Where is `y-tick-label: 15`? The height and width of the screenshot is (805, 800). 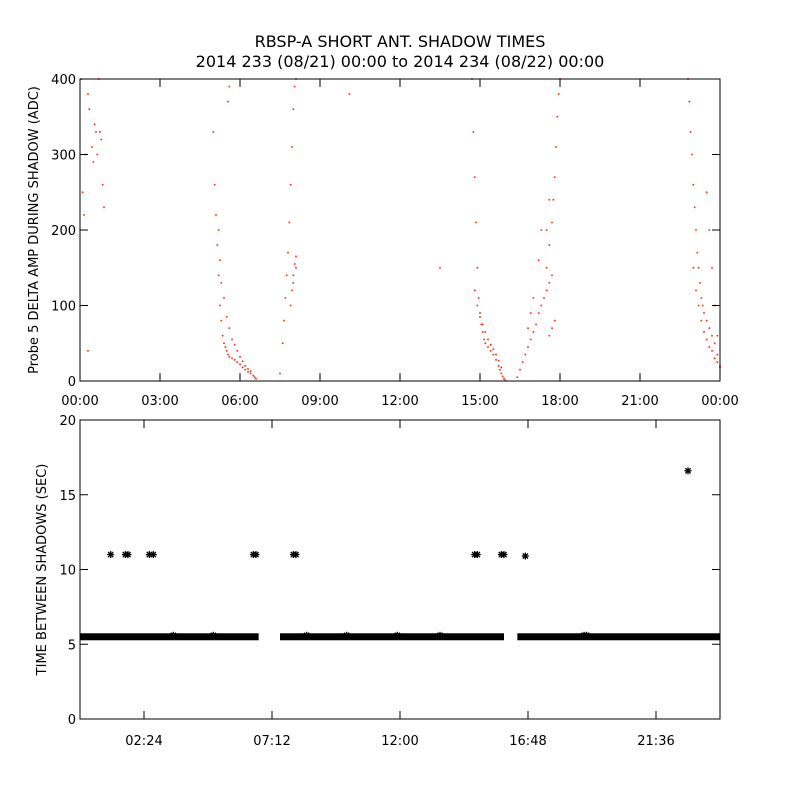 y-tick-label: 15 is located at coordinates (67, 496).